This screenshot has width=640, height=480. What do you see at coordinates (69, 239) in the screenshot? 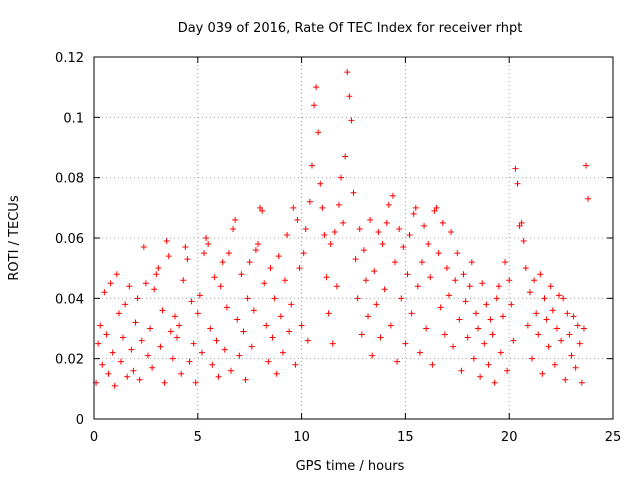
I see `y-tick-labels: 0 0.02 0.04 0.06 0.08 0.1 0.12` at bounding box center [69, 239].